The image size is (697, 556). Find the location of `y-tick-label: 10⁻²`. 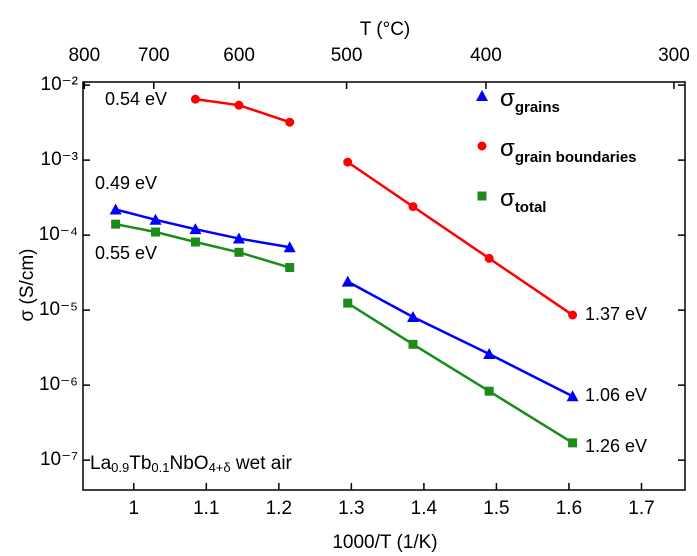

y-tick-label: 10⁻² is located at coordinates (60, 84).